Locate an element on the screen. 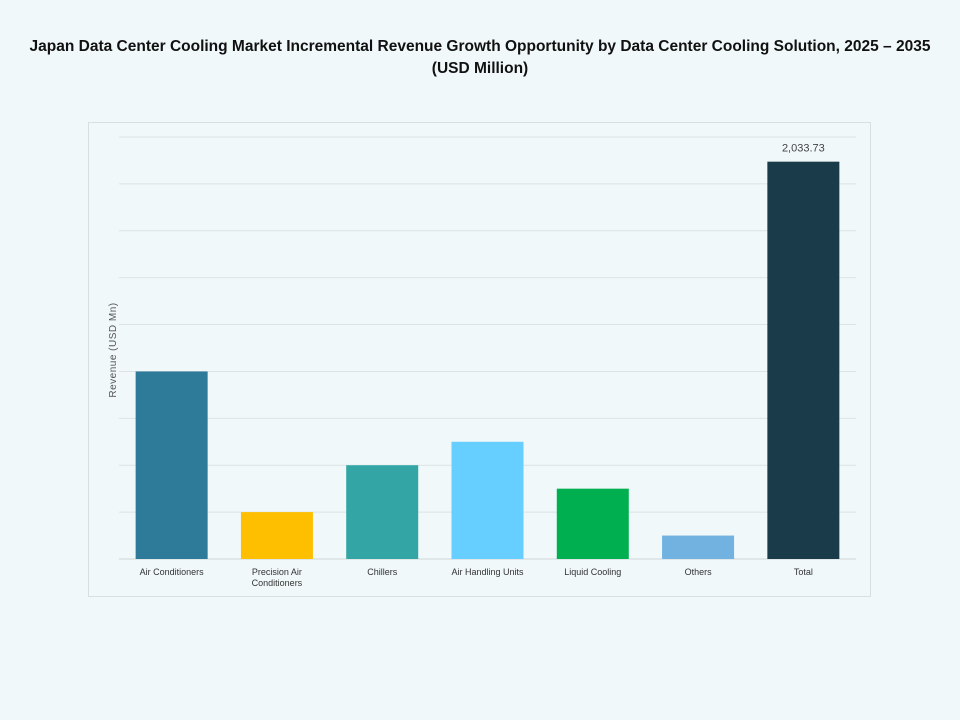 This screenshot has height=720, width=960. x-tick-label: Air Handling Units is located at coordinates (487, 572).